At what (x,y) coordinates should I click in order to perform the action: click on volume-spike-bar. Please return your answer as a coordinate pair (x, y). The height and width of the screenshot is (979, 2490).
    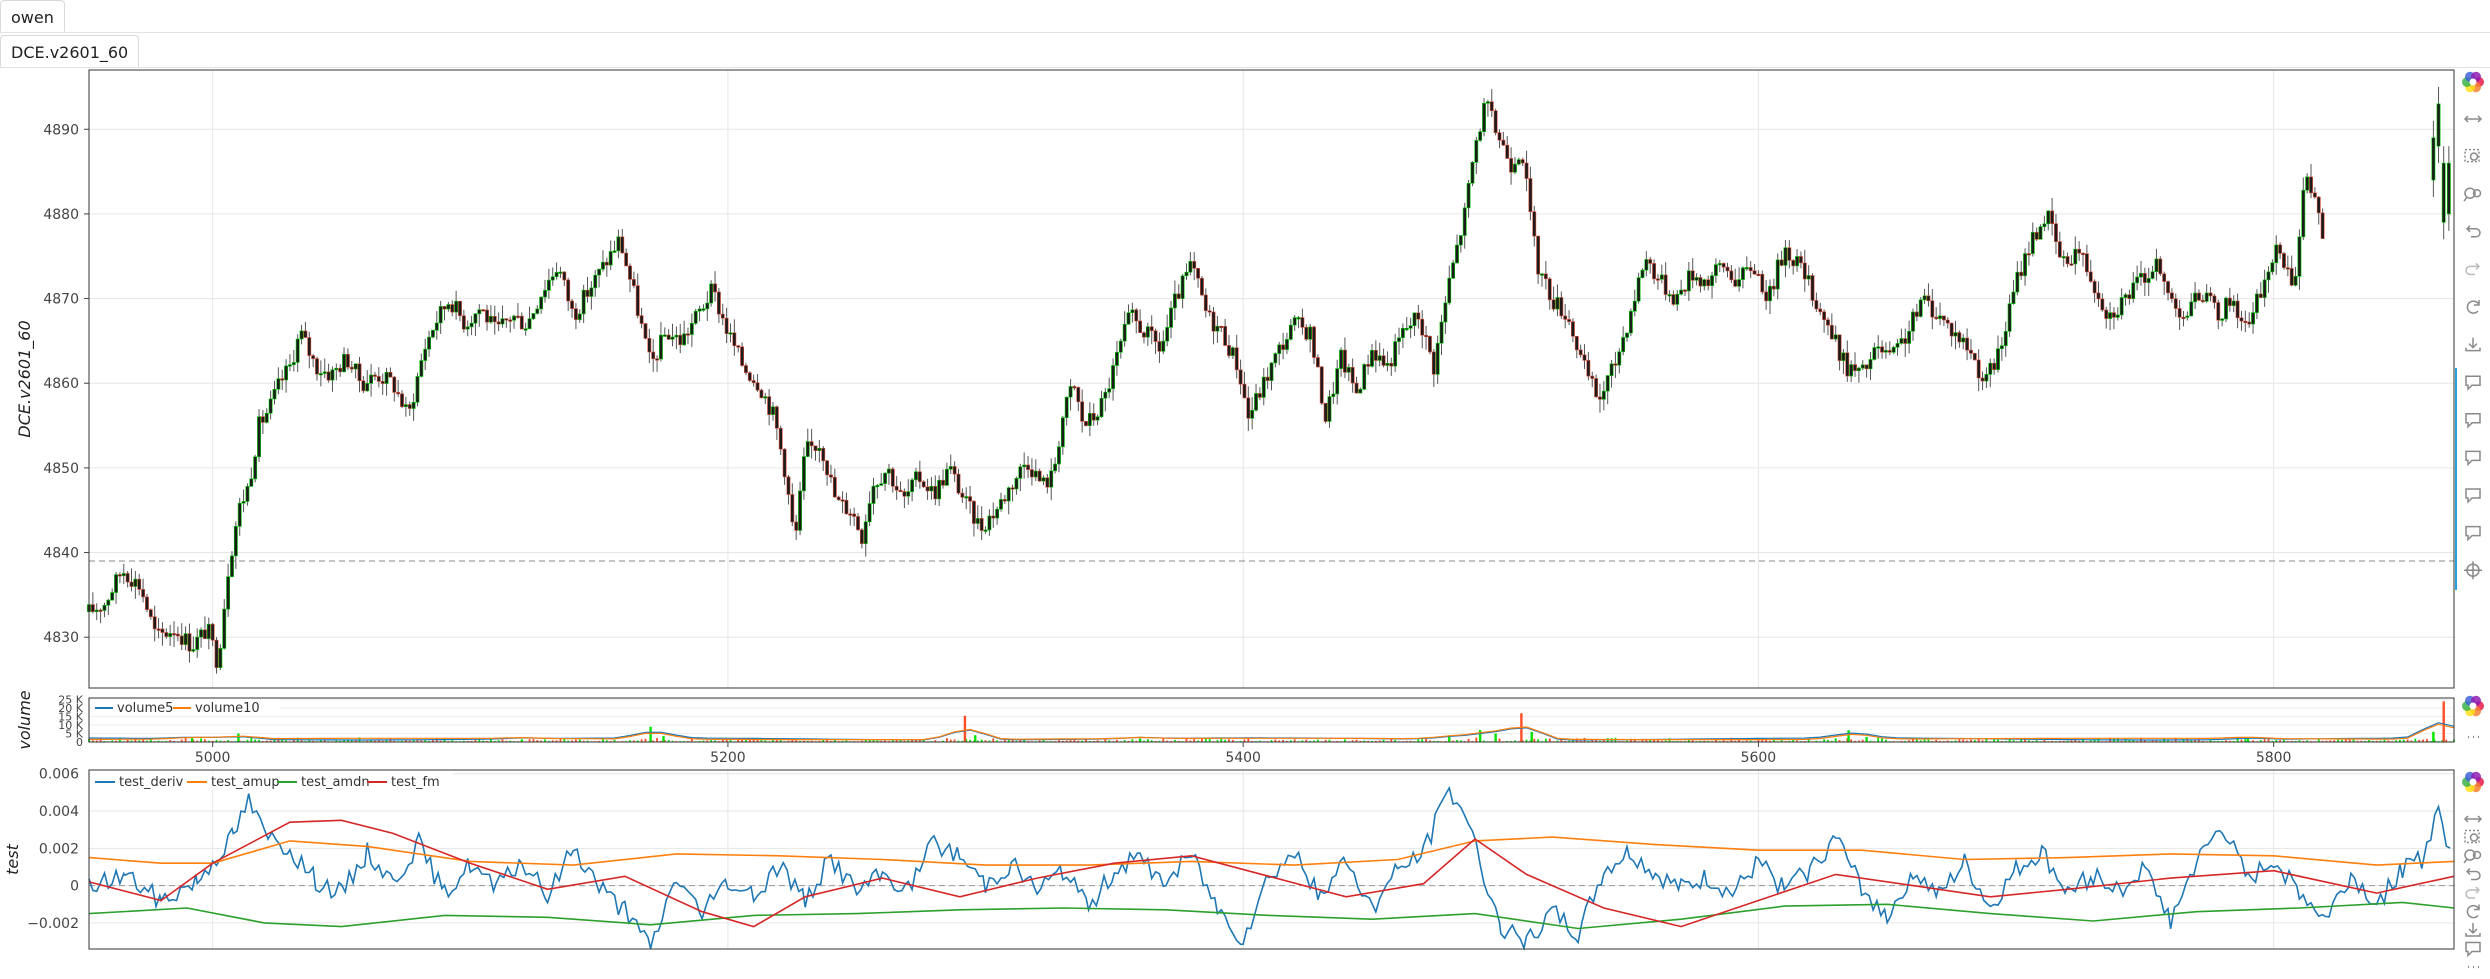
    Looking at the image, I should click on (522, 740).